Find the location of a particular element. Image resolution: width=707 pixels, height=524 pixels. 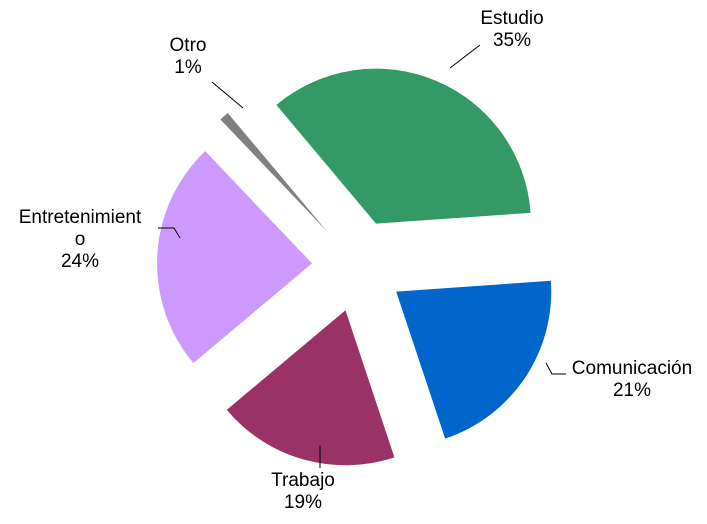

category-label: Trabajo is located at coordinates (303, 480).